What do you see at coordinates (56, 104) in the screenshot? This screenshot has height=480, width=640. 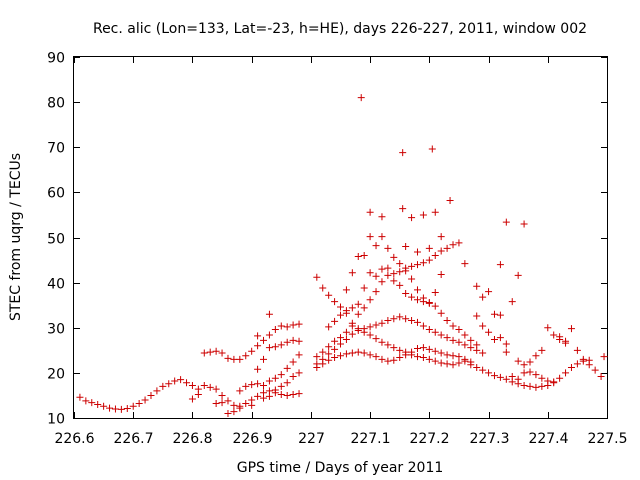 I see `y-tick-label: 80` at bounding box center [56, 104].